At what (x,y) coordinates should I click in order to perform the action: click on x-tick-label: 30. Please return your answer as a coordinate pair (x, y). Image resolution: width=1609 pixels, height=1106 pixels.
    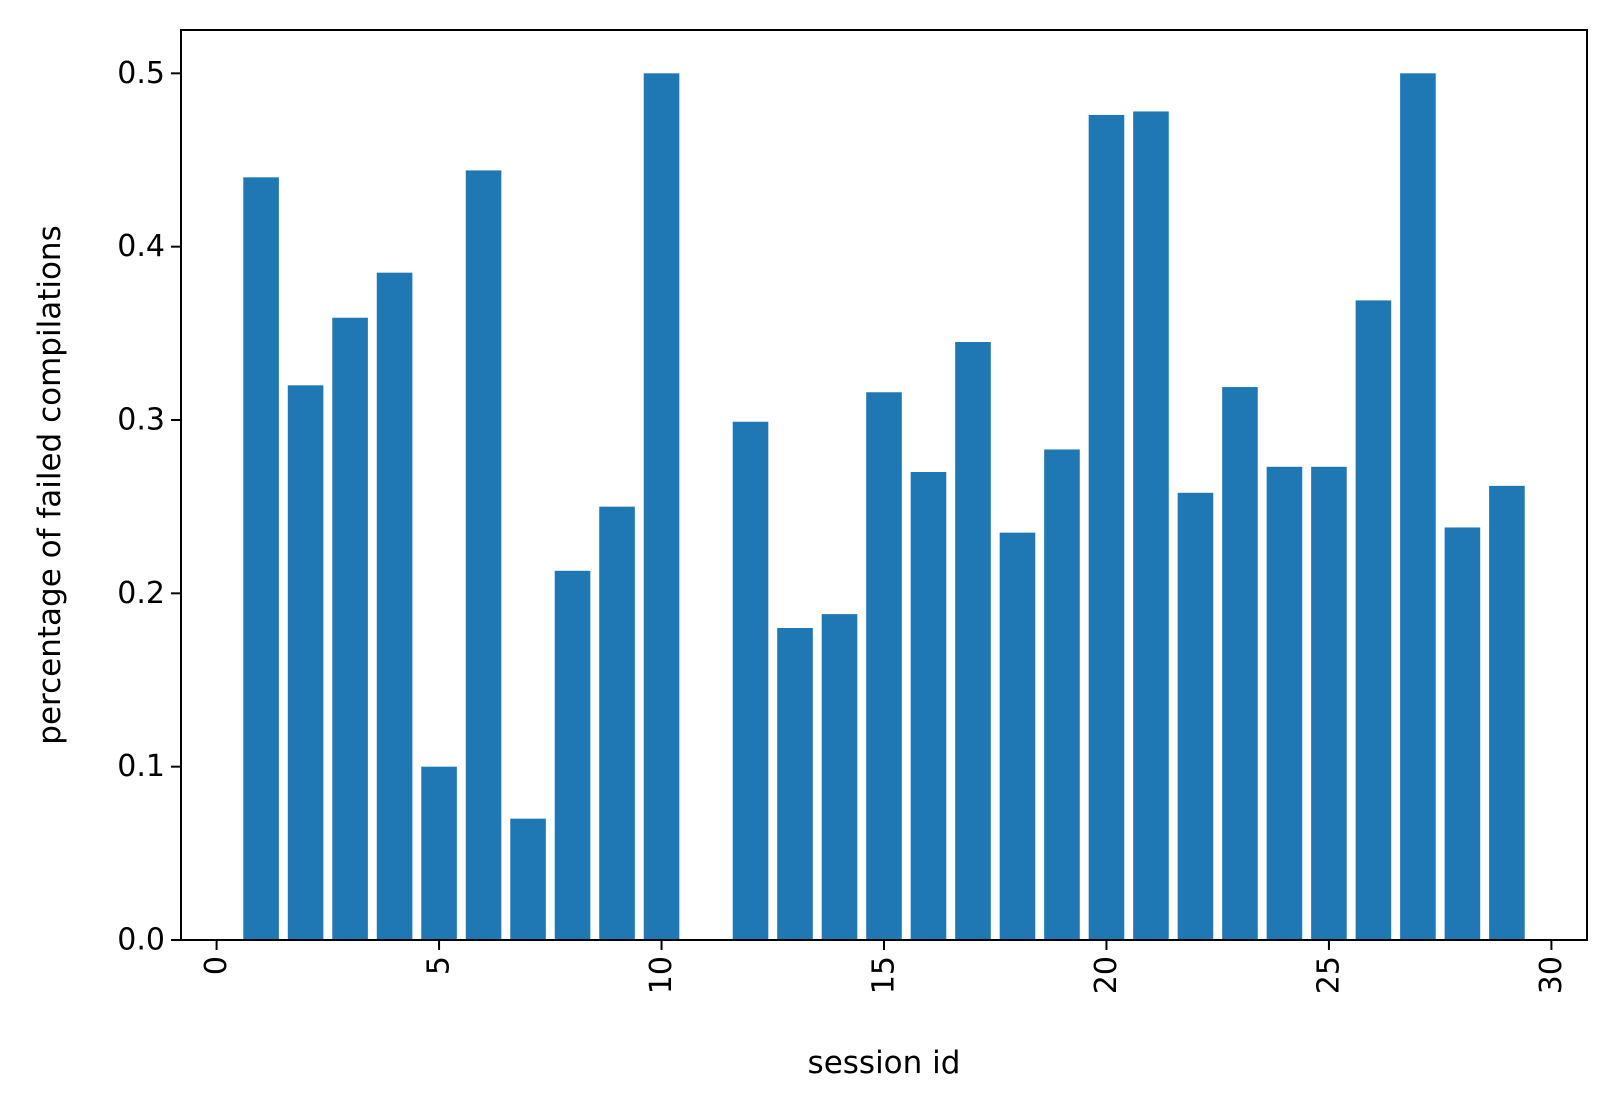
    Looking at the image, I should click on (1551, 975).